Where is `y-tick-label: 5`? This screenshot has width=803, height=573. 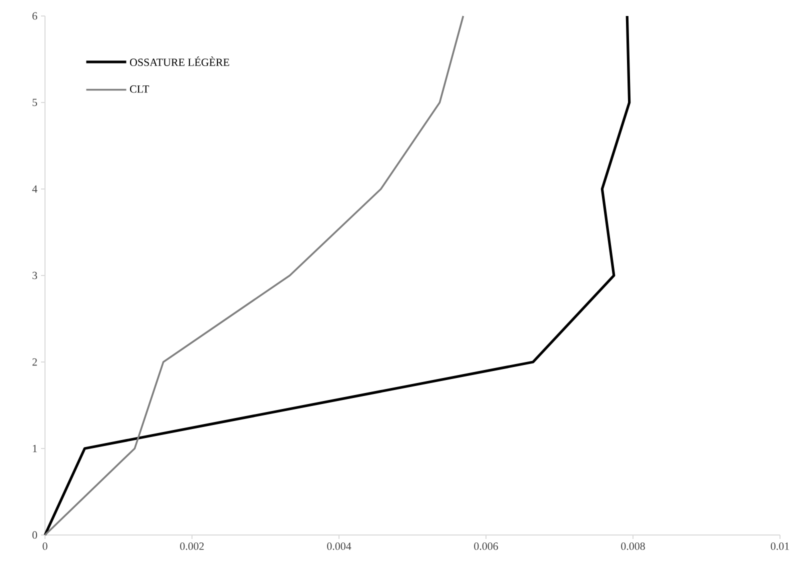 y-tick-label: 5 is located at coordinates (35, 102).